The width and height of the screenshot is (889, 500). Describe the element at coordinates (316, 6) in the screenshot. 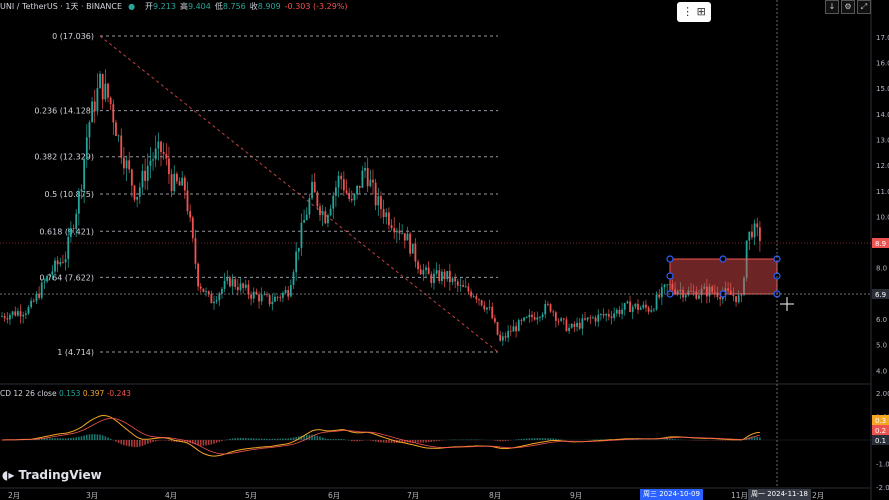

I see `change-value: -0.303 (-3.29%)` at that location.